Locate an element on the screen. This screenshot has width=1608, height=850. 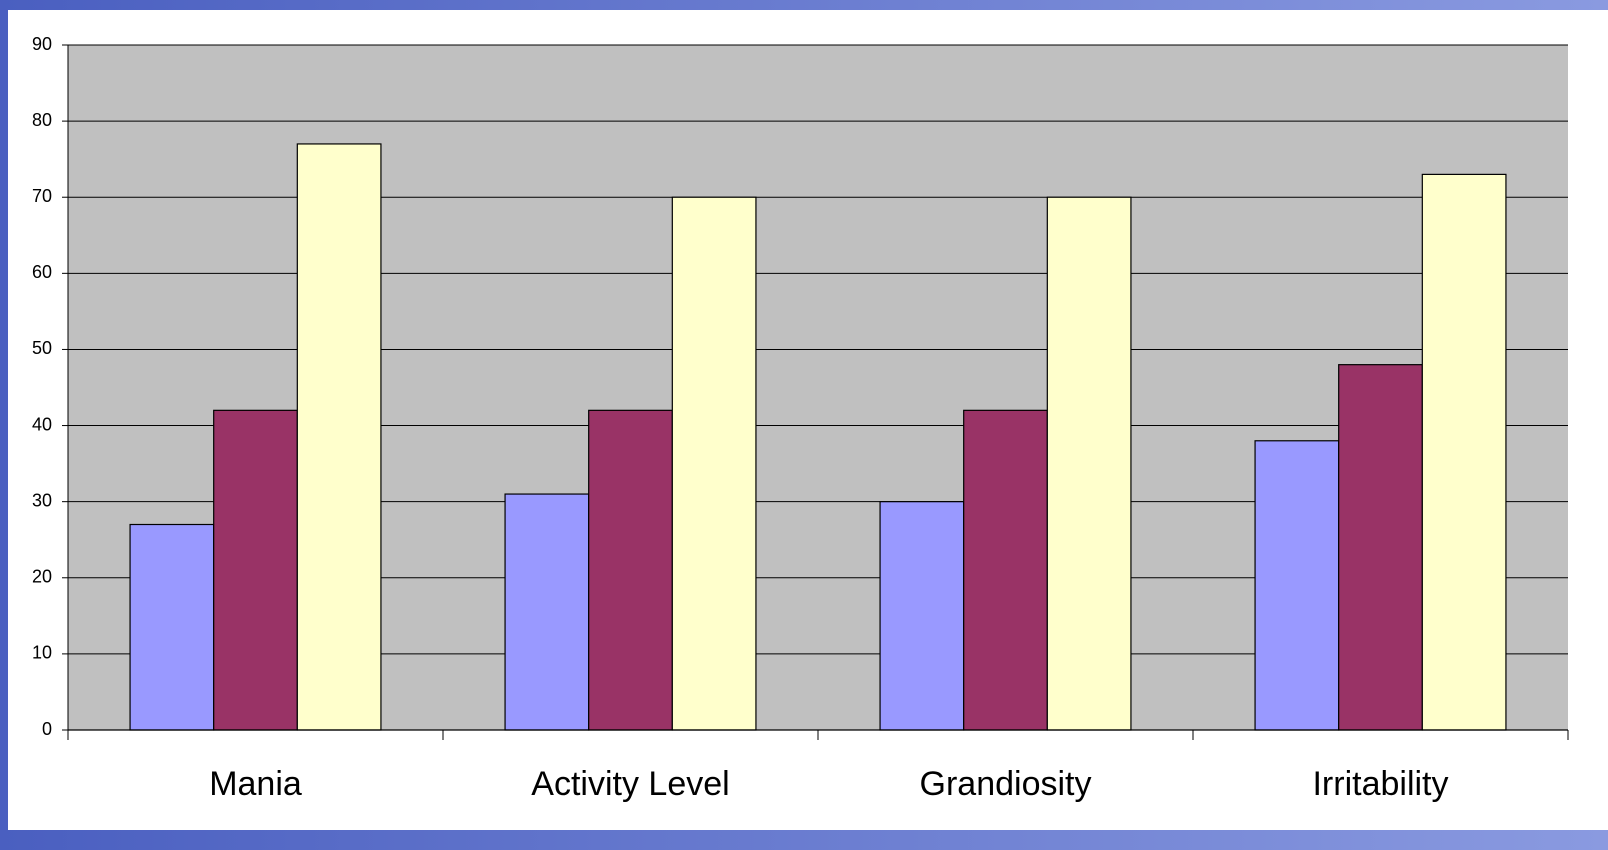
y-tick-label: 60 is located at coordinates (42, 272).